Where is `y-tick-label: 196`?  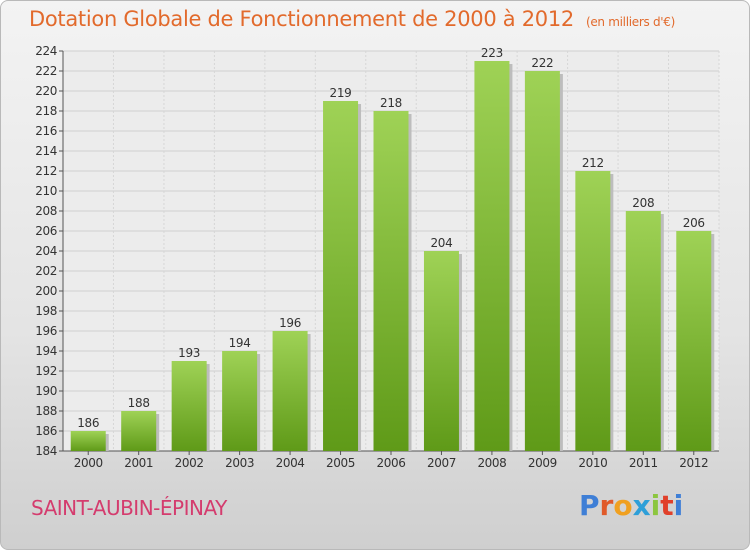
y-tick-label: 196 is located at coordinates (46, 331).